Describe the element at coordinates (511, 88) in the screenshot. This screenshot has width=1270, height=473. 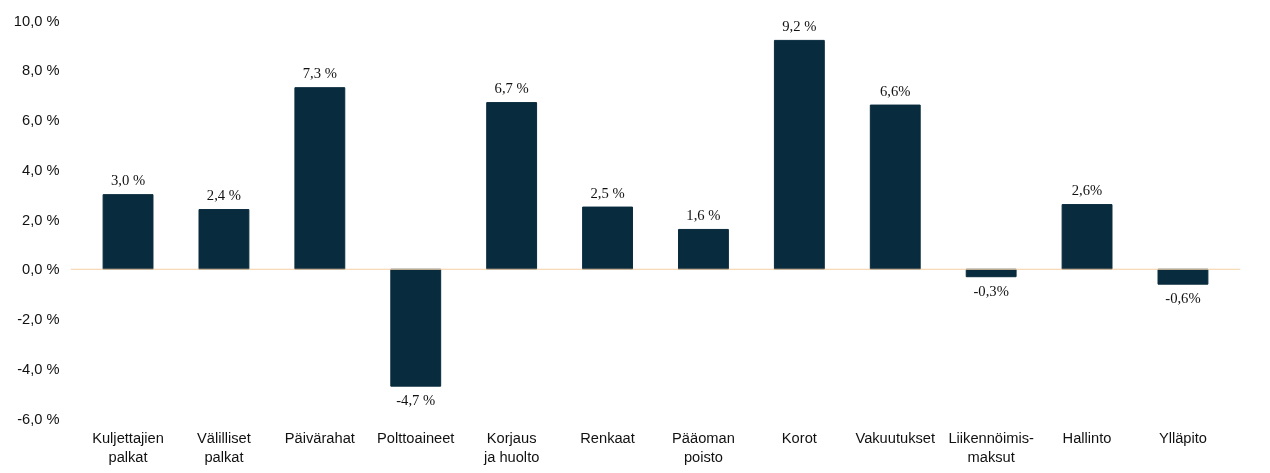
I see `data-label: 6,7 %` at that location.